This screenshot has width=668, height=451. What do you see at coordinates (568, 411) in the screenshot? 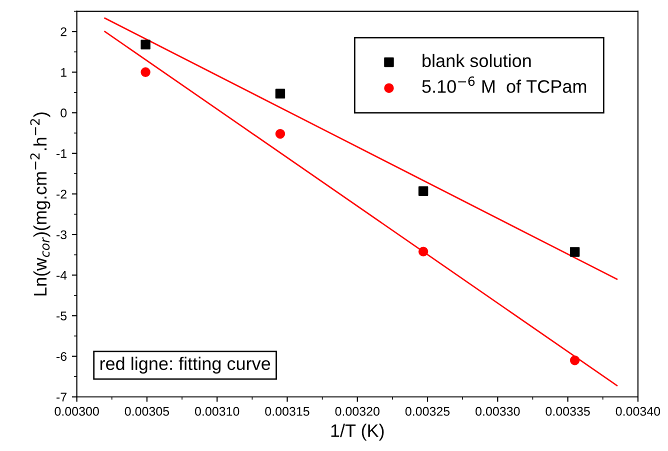
I see `x-tick-label: 0.00335` at bounding box center [568, 411].